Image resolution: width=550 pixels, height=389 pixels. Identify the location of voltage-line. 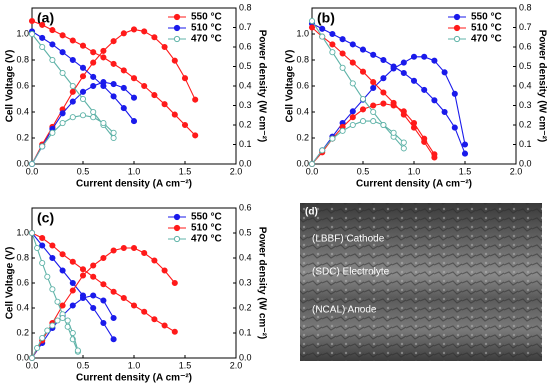
(358, 84).